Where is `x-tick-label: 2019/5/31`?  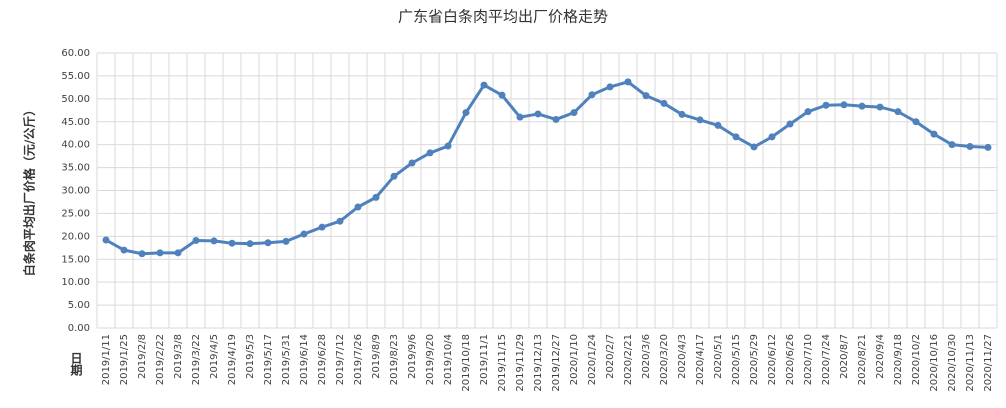 x-tick-label: 2019/5/31 is located at coordinates (286, 359).